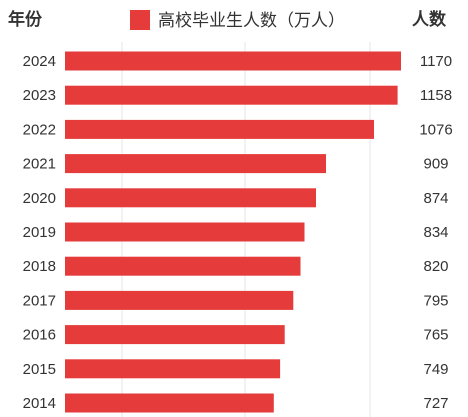  What do you see at coordinates (39, 300) in the screenshot?
I see `year-label-2017: 2017` at bounding box center [39, 300].